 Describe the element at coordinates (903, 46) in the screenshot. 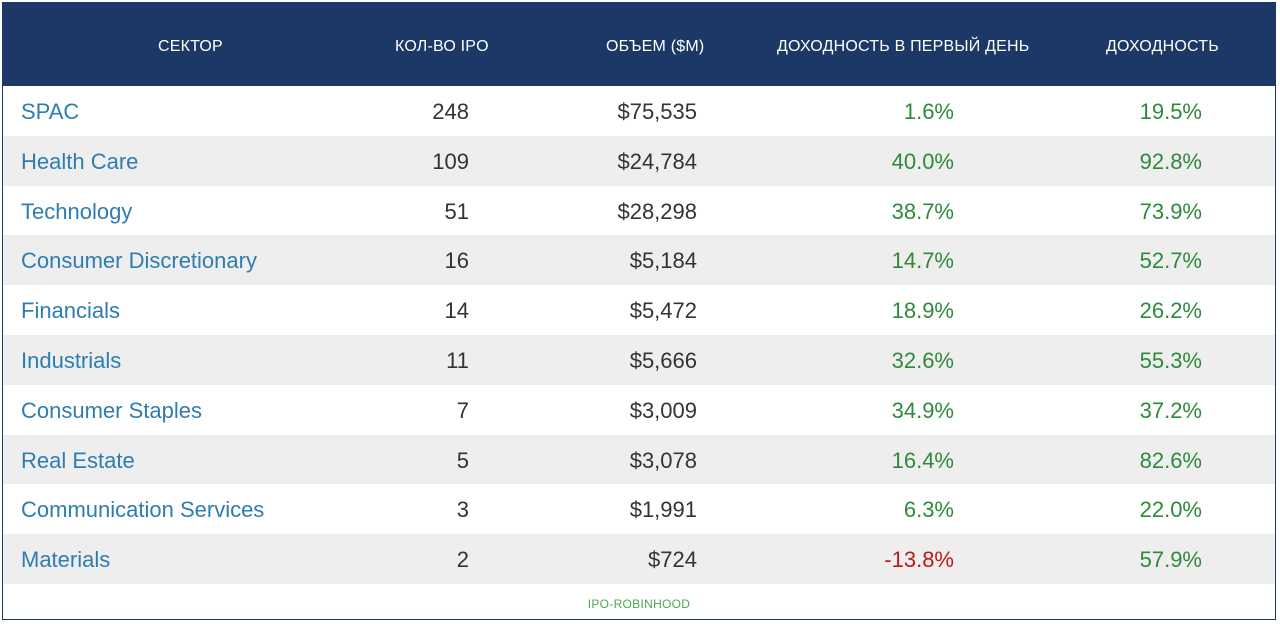

I see `header-first-day-return: ДОХОДНОСТЬ В ПЕРВЫЙ ДЕНЬ` at that location.